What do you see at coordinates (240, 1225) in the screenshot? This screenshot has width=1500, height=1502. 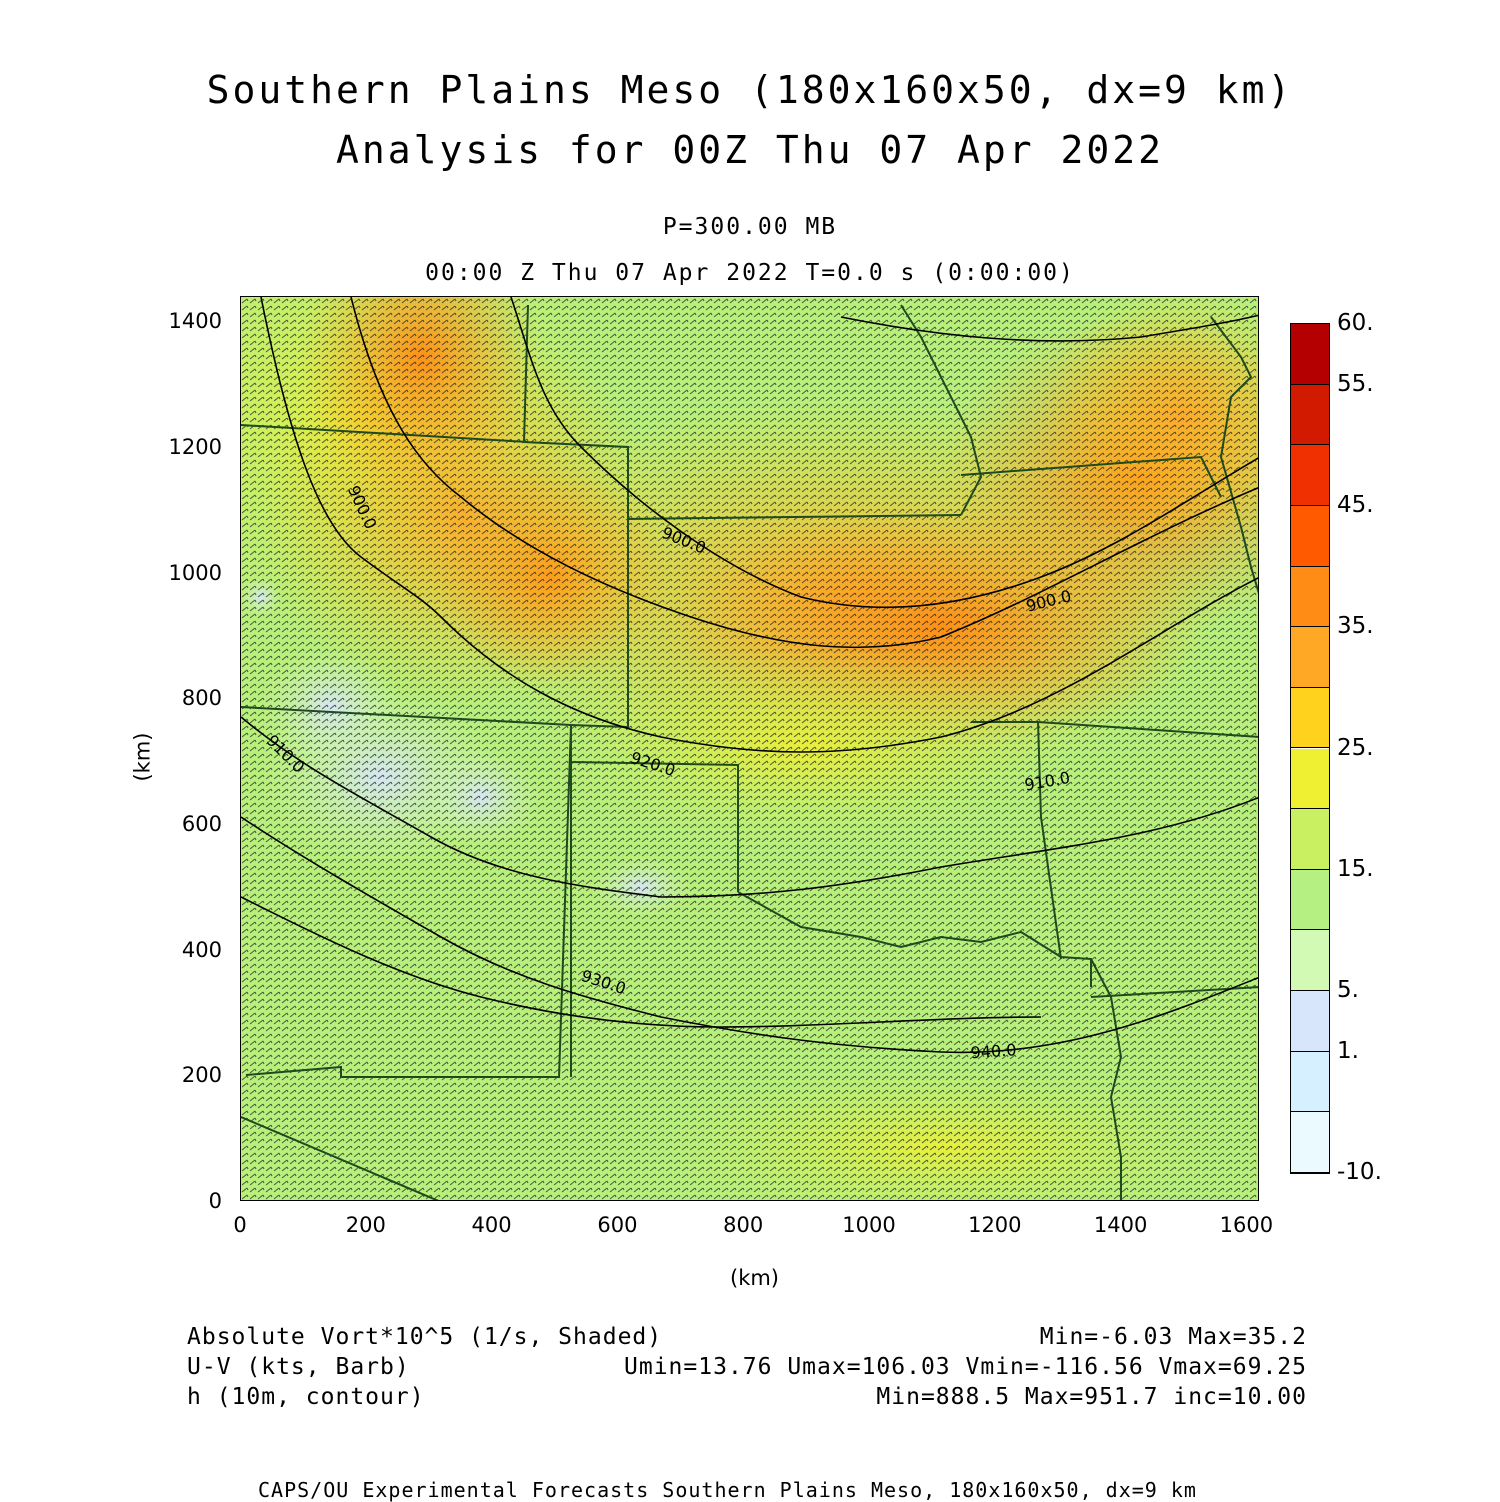 I see `x-tick-label: 0` at bounding box center [240, 1225].